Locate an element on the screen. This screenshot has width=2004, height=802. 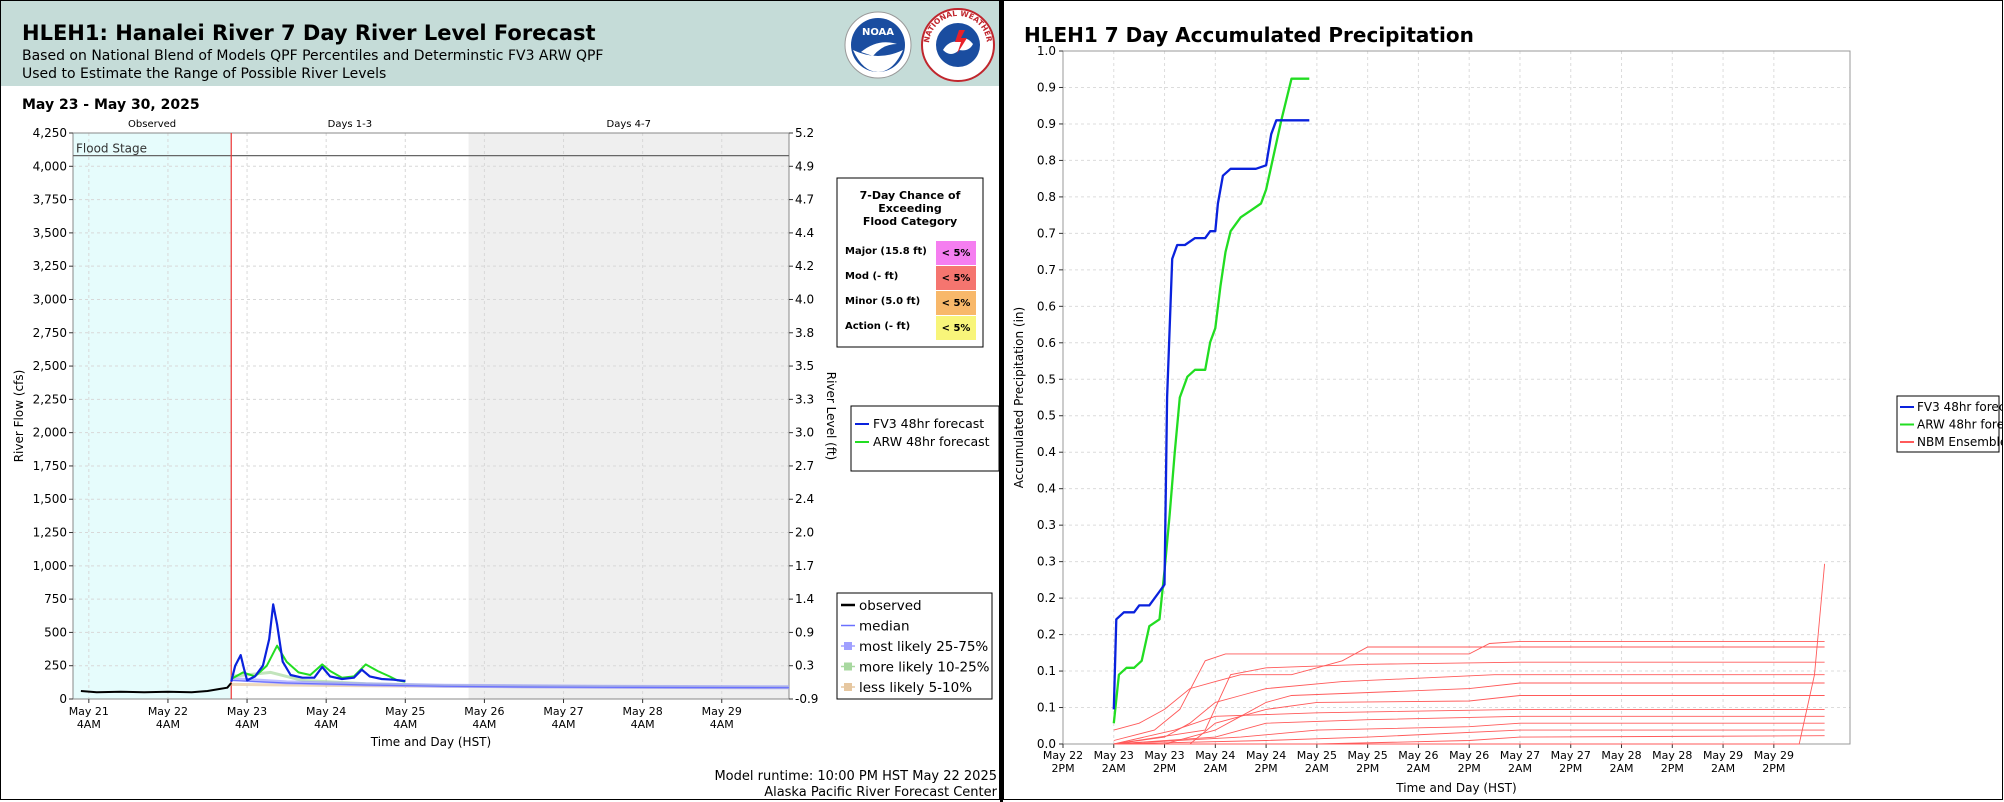
y2-tick-label: 4.0 is located at coordinates (804, 299).